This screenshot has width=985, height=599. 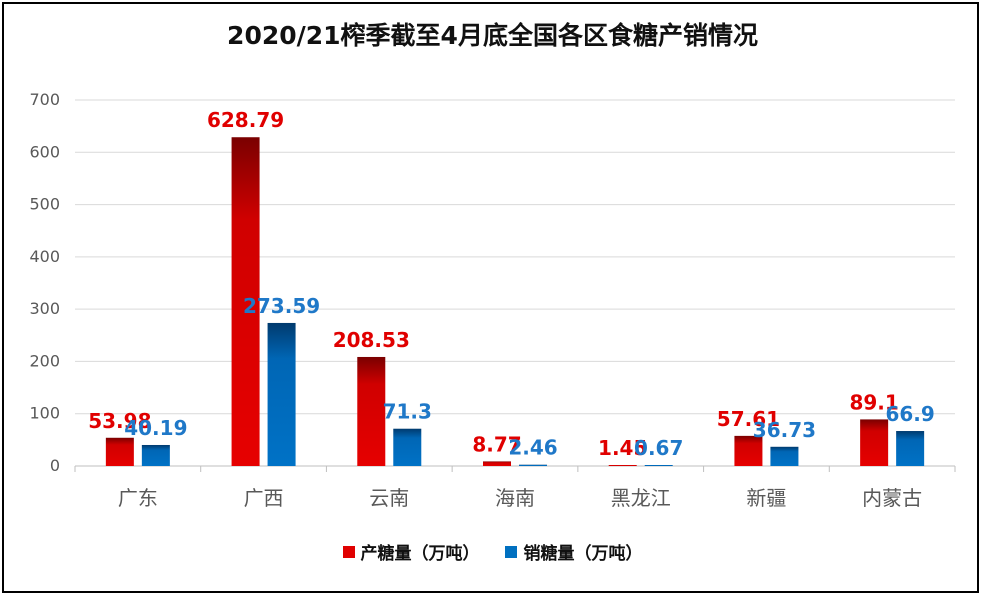 What do you see at coordinates (264, 498) in the screenshot?
I see `x-tick-label: 广西` at bounding box center [264, 498].